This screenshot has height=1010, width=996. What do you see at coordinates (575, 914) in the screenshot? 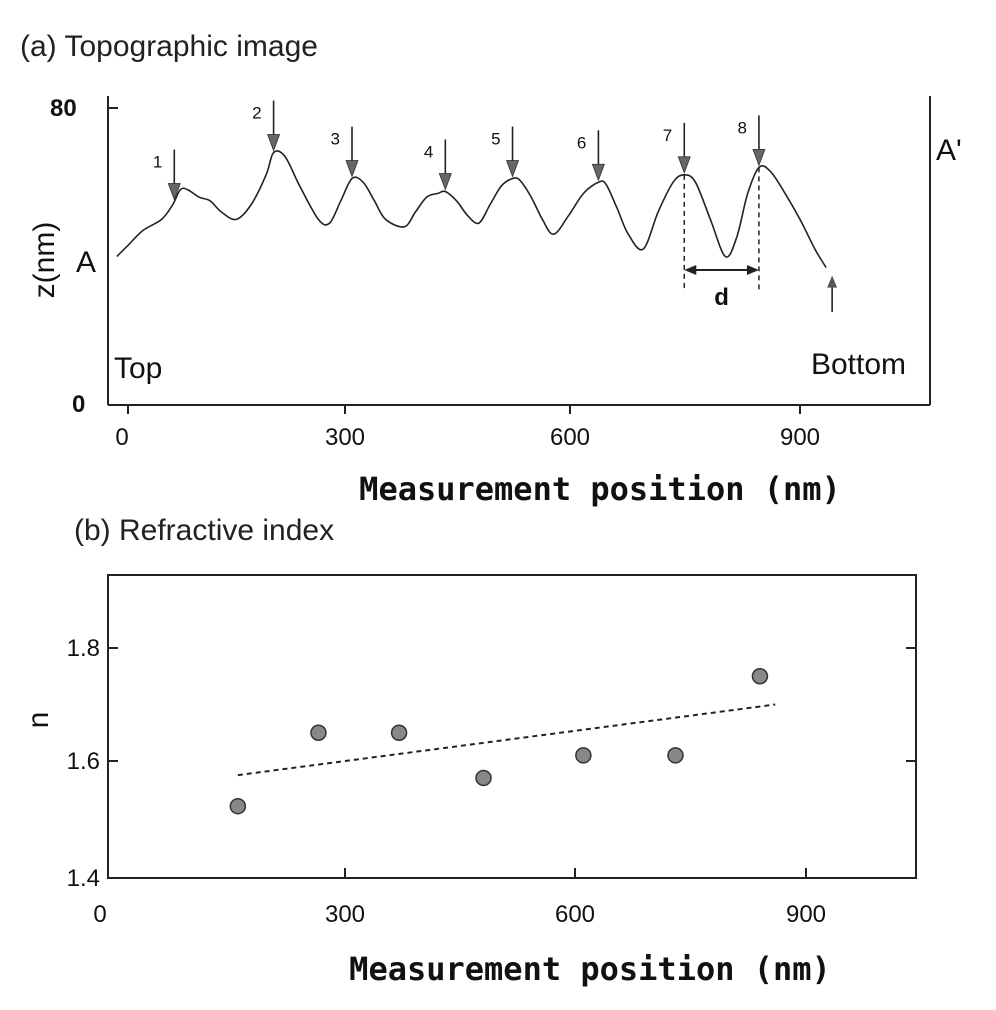
I see `panel-b-xtick-label-600: 600` at bounding box center [575, 914].